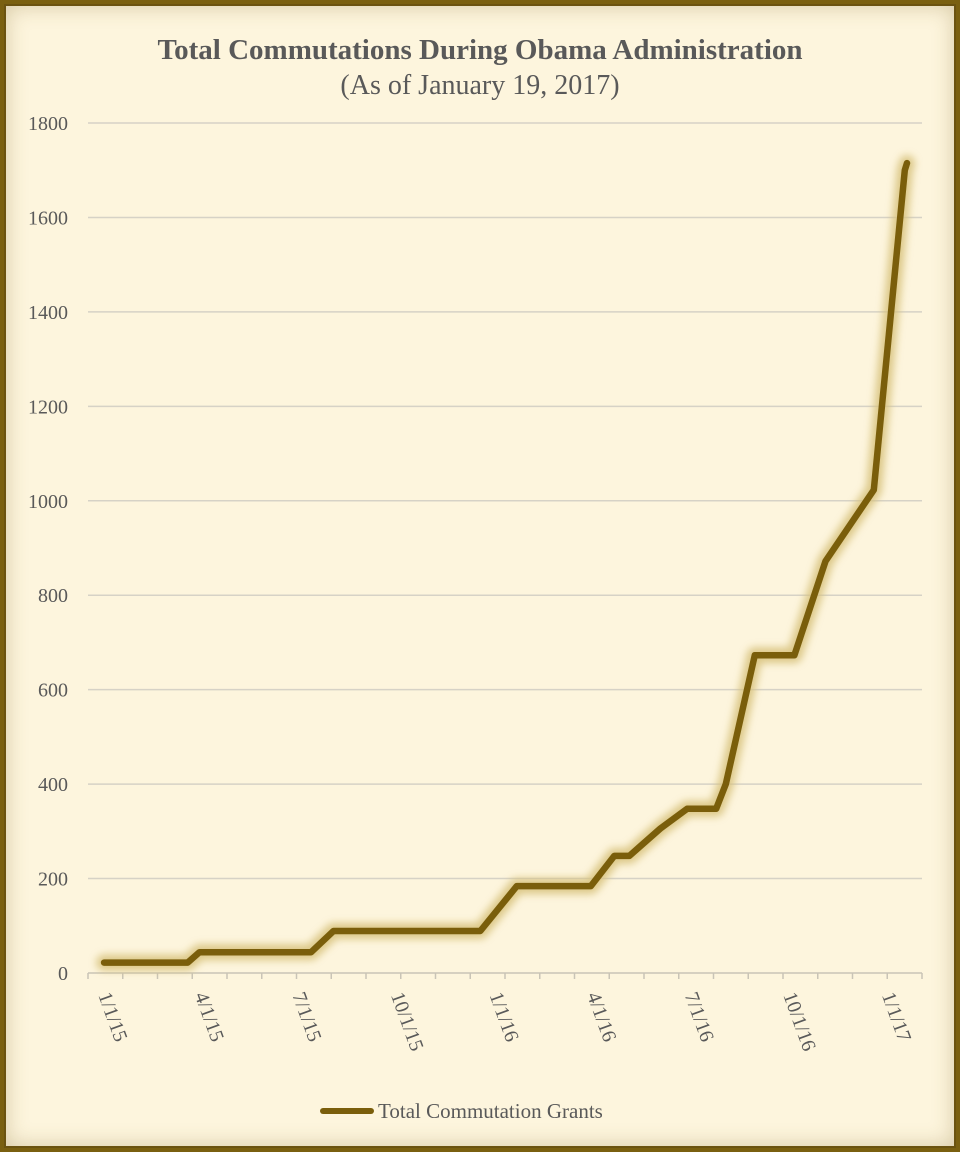  I want to click on x-tick-label: 4/1/16, so click(601, 1017).